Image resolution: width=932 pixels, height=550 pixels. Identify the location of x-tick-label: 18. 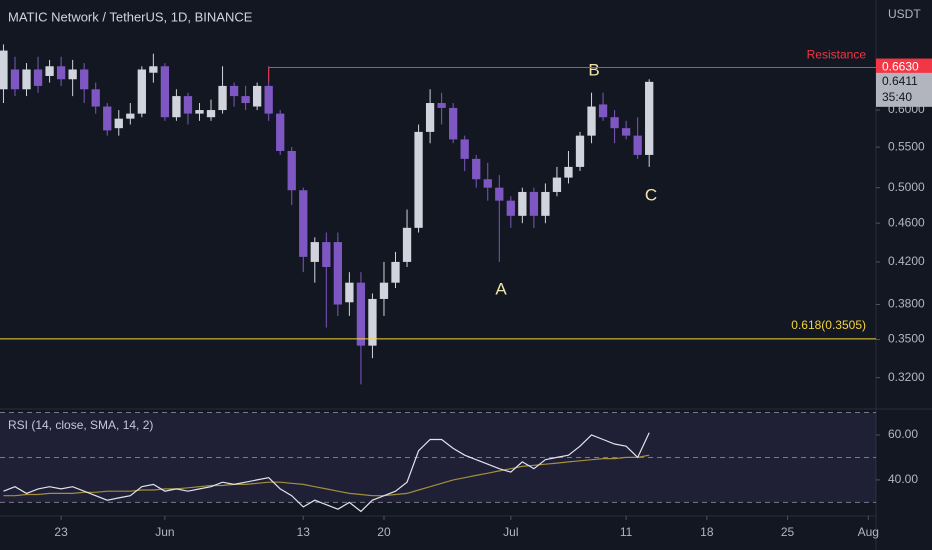
(707, 532).